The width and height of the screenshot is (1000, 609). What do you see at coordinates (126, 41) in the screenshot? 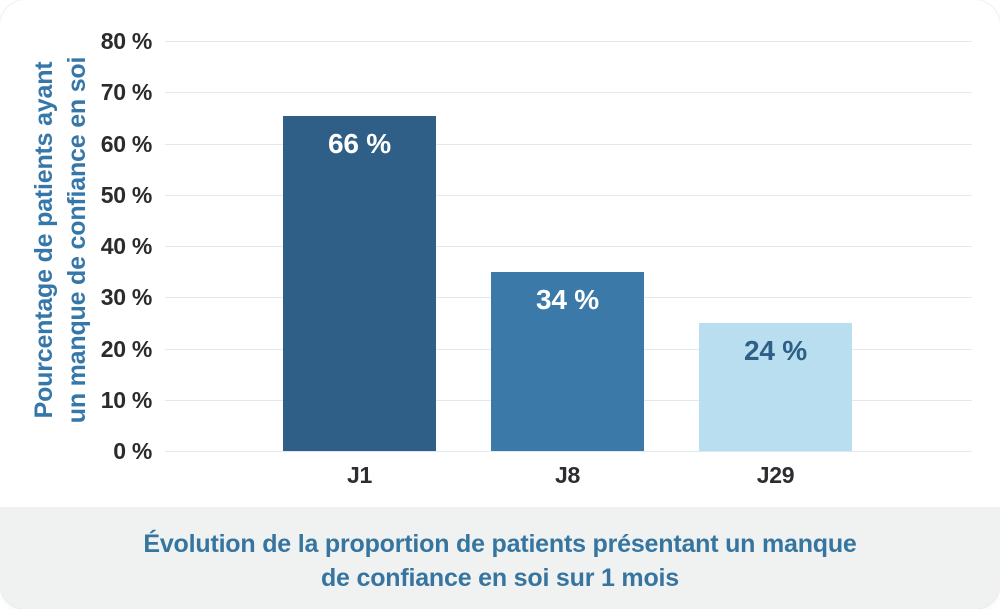
I see `y-tick-label-80: 80 %` at bounding box center [126, 41].